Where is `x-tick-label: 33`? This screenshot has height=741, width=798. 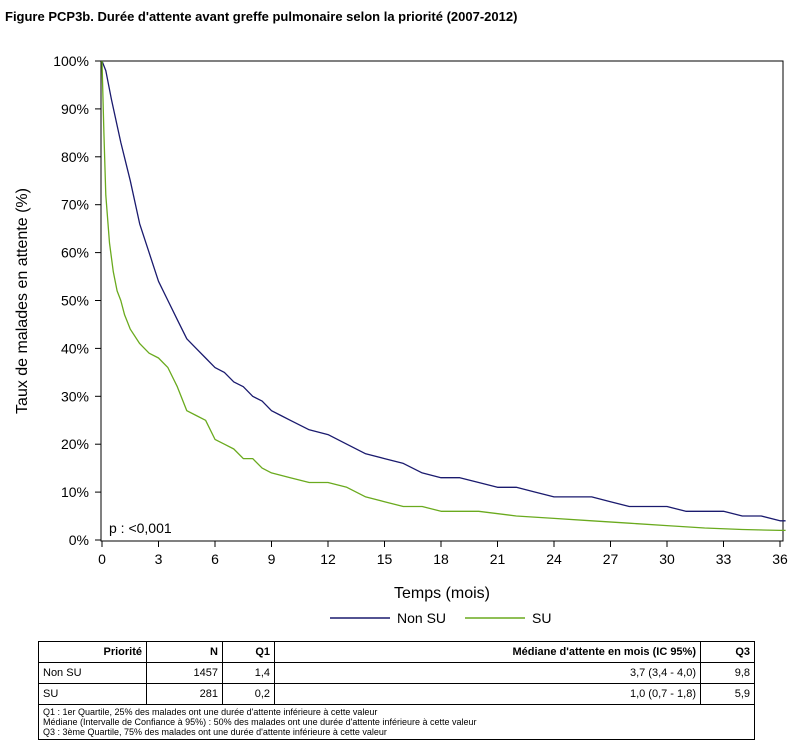
x-tick-label: 33 is located at coordinates (724, 559).